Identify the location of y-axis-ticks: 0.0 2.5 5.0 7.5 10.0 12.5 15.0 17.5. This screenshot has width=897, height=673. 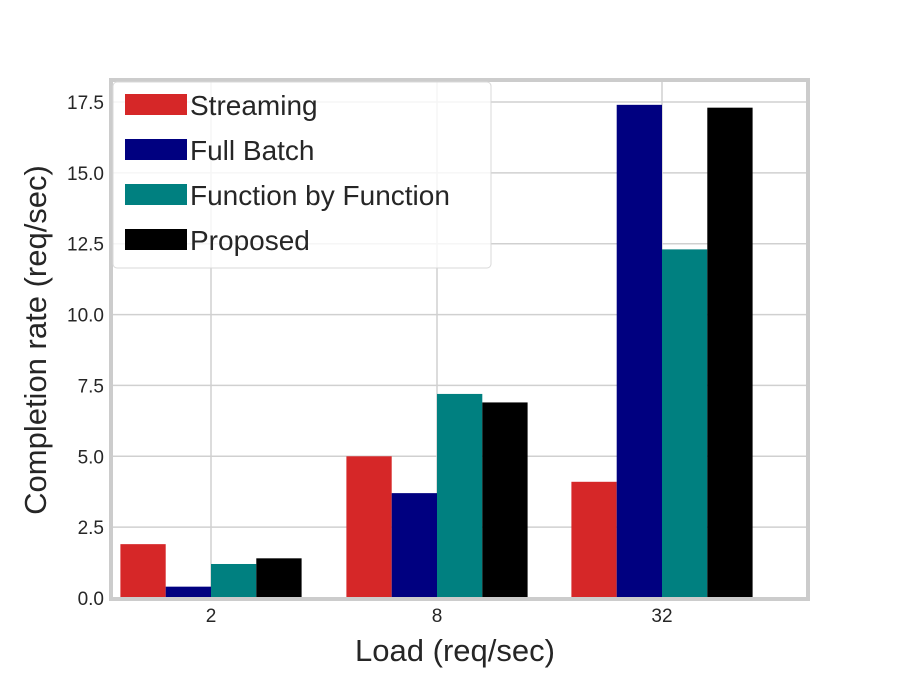
(85, 351).